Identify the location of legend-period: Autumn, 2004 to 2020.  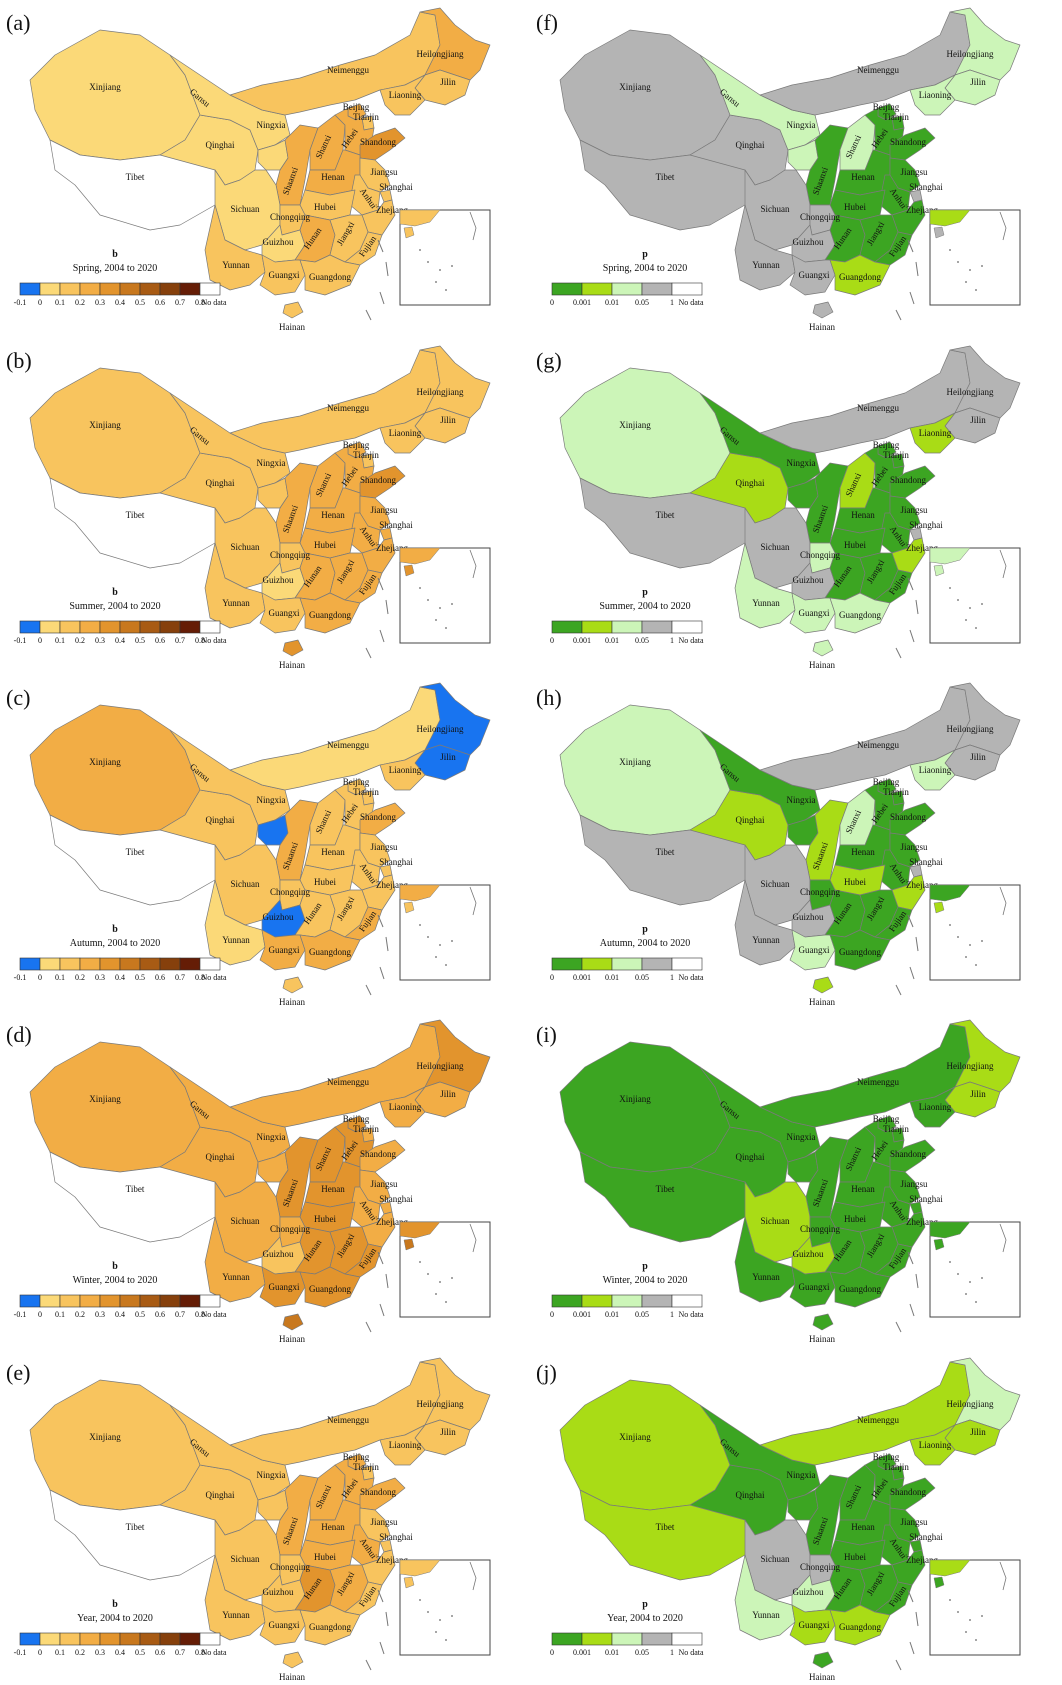
(645, 943).